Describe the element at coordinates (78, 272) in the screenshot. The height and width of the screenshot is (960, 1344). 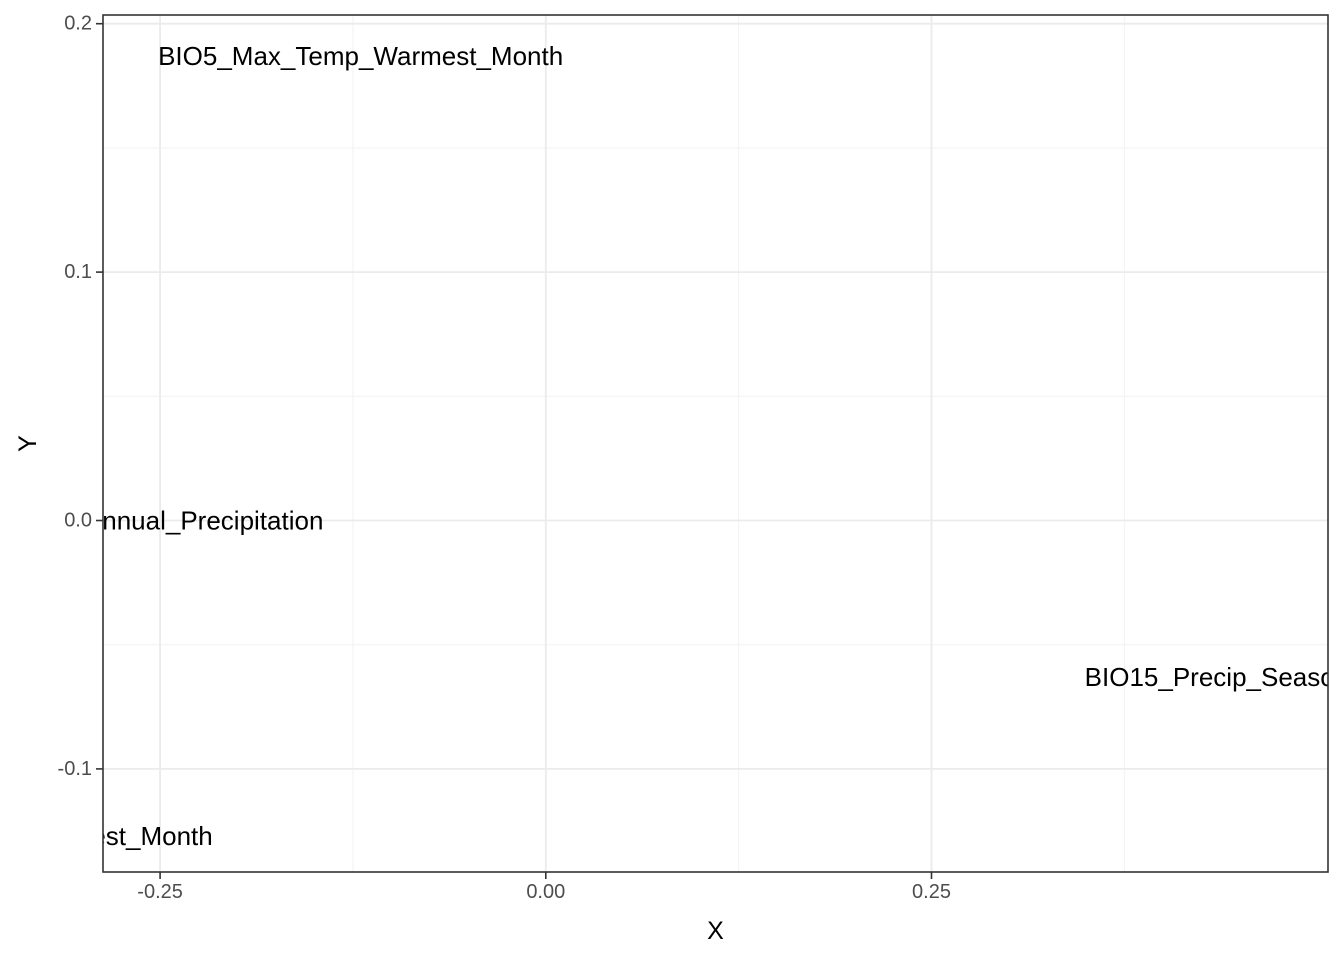
I see `y-tick-label: 0.1` at that location.